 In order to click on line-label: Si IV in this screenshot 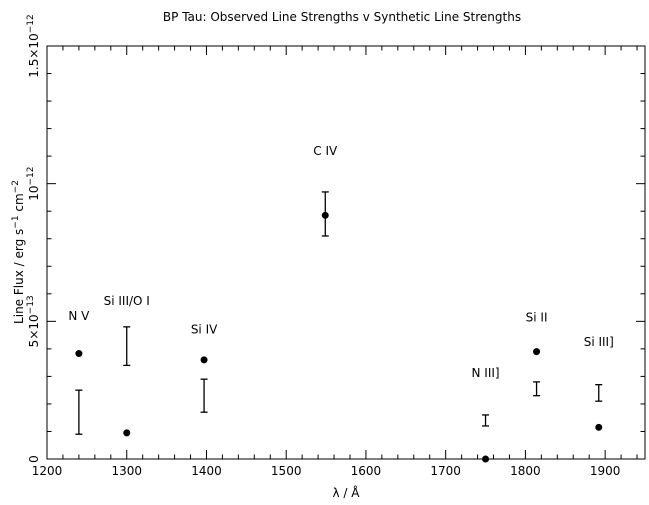, I will do `click(204, 330)`.